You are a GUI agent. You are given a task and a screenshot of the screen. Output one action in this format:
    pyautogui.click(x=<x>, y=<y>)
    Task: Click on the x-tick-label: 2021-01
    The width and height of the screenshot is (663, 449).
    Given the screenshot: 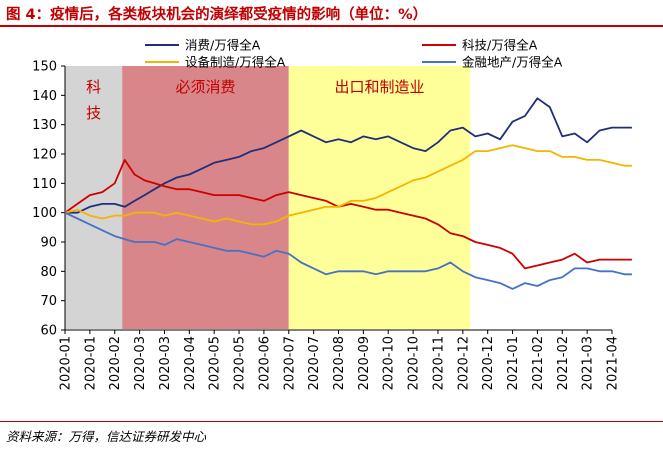 What is the action you would take?
    pyautogui.click(x=513, y=363)
    